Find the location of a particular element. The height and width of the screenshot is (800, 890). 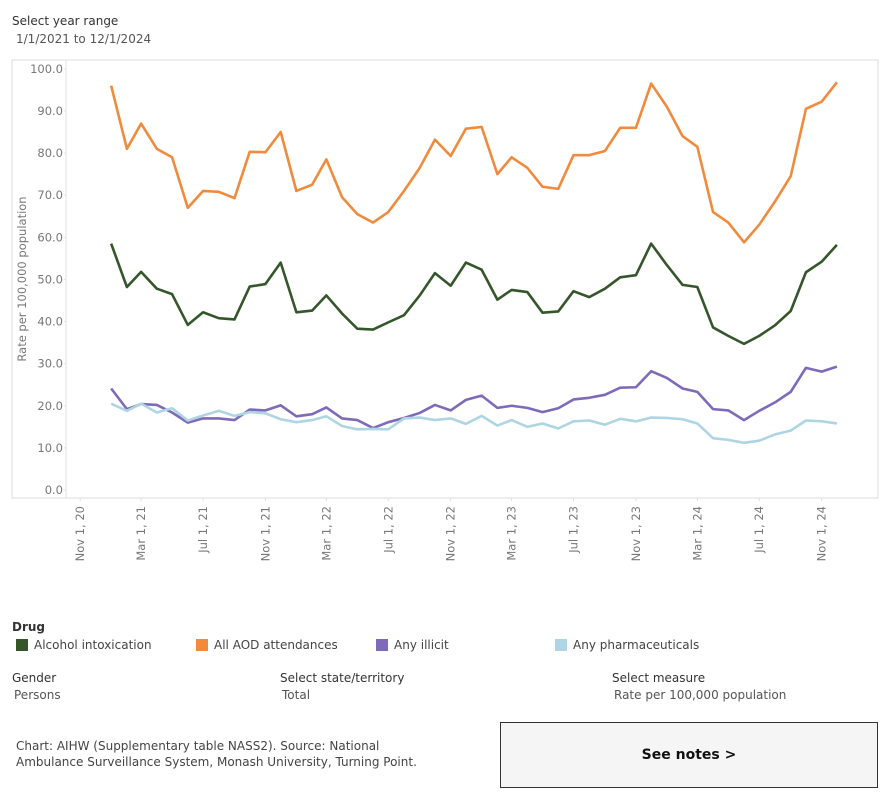

y-tick-label: 80.0 is located at coordinates (50, 153).